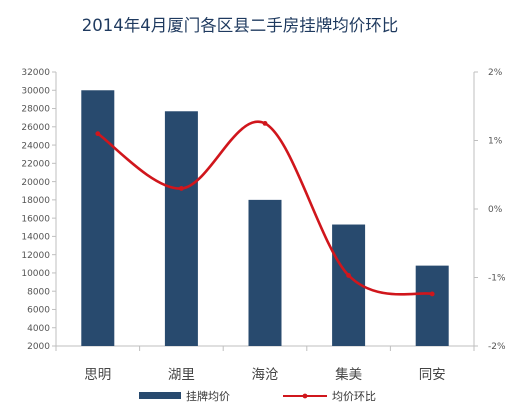 The height and width of the screenshot is (412, 519). What do you see at coordinates (35, 91) in the screenshot?
I see `y-left-tick-label: 30000` at bounding box center [35, 91].